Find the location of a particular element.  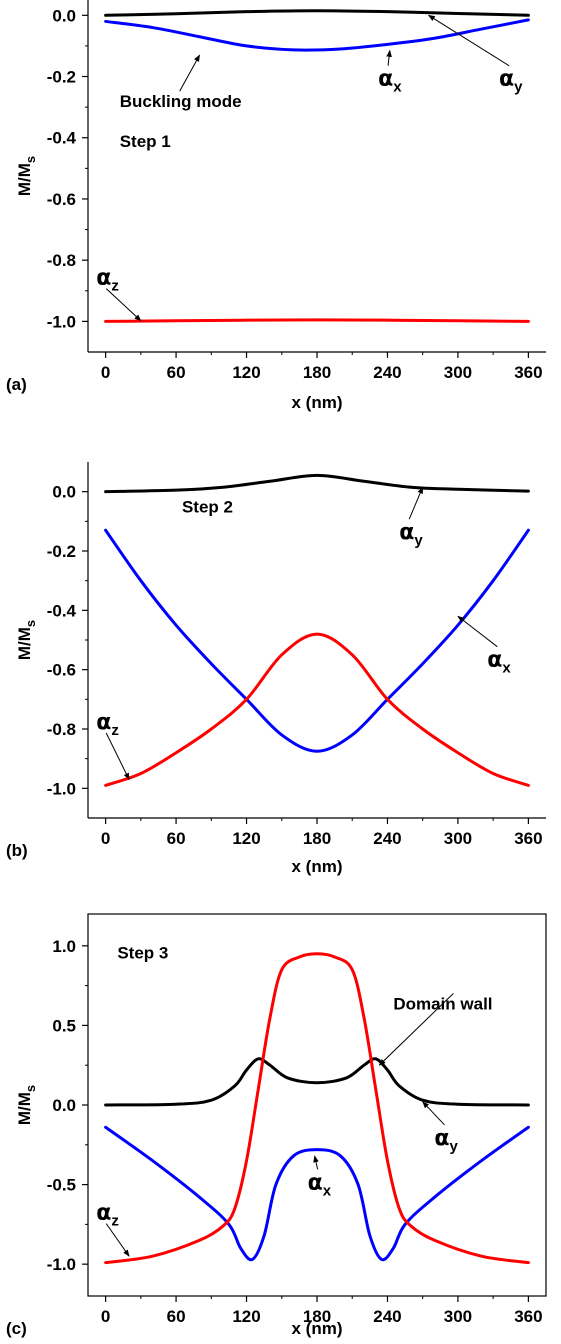

annotation-text: Buckling mode is located at coordinates (181, 101).